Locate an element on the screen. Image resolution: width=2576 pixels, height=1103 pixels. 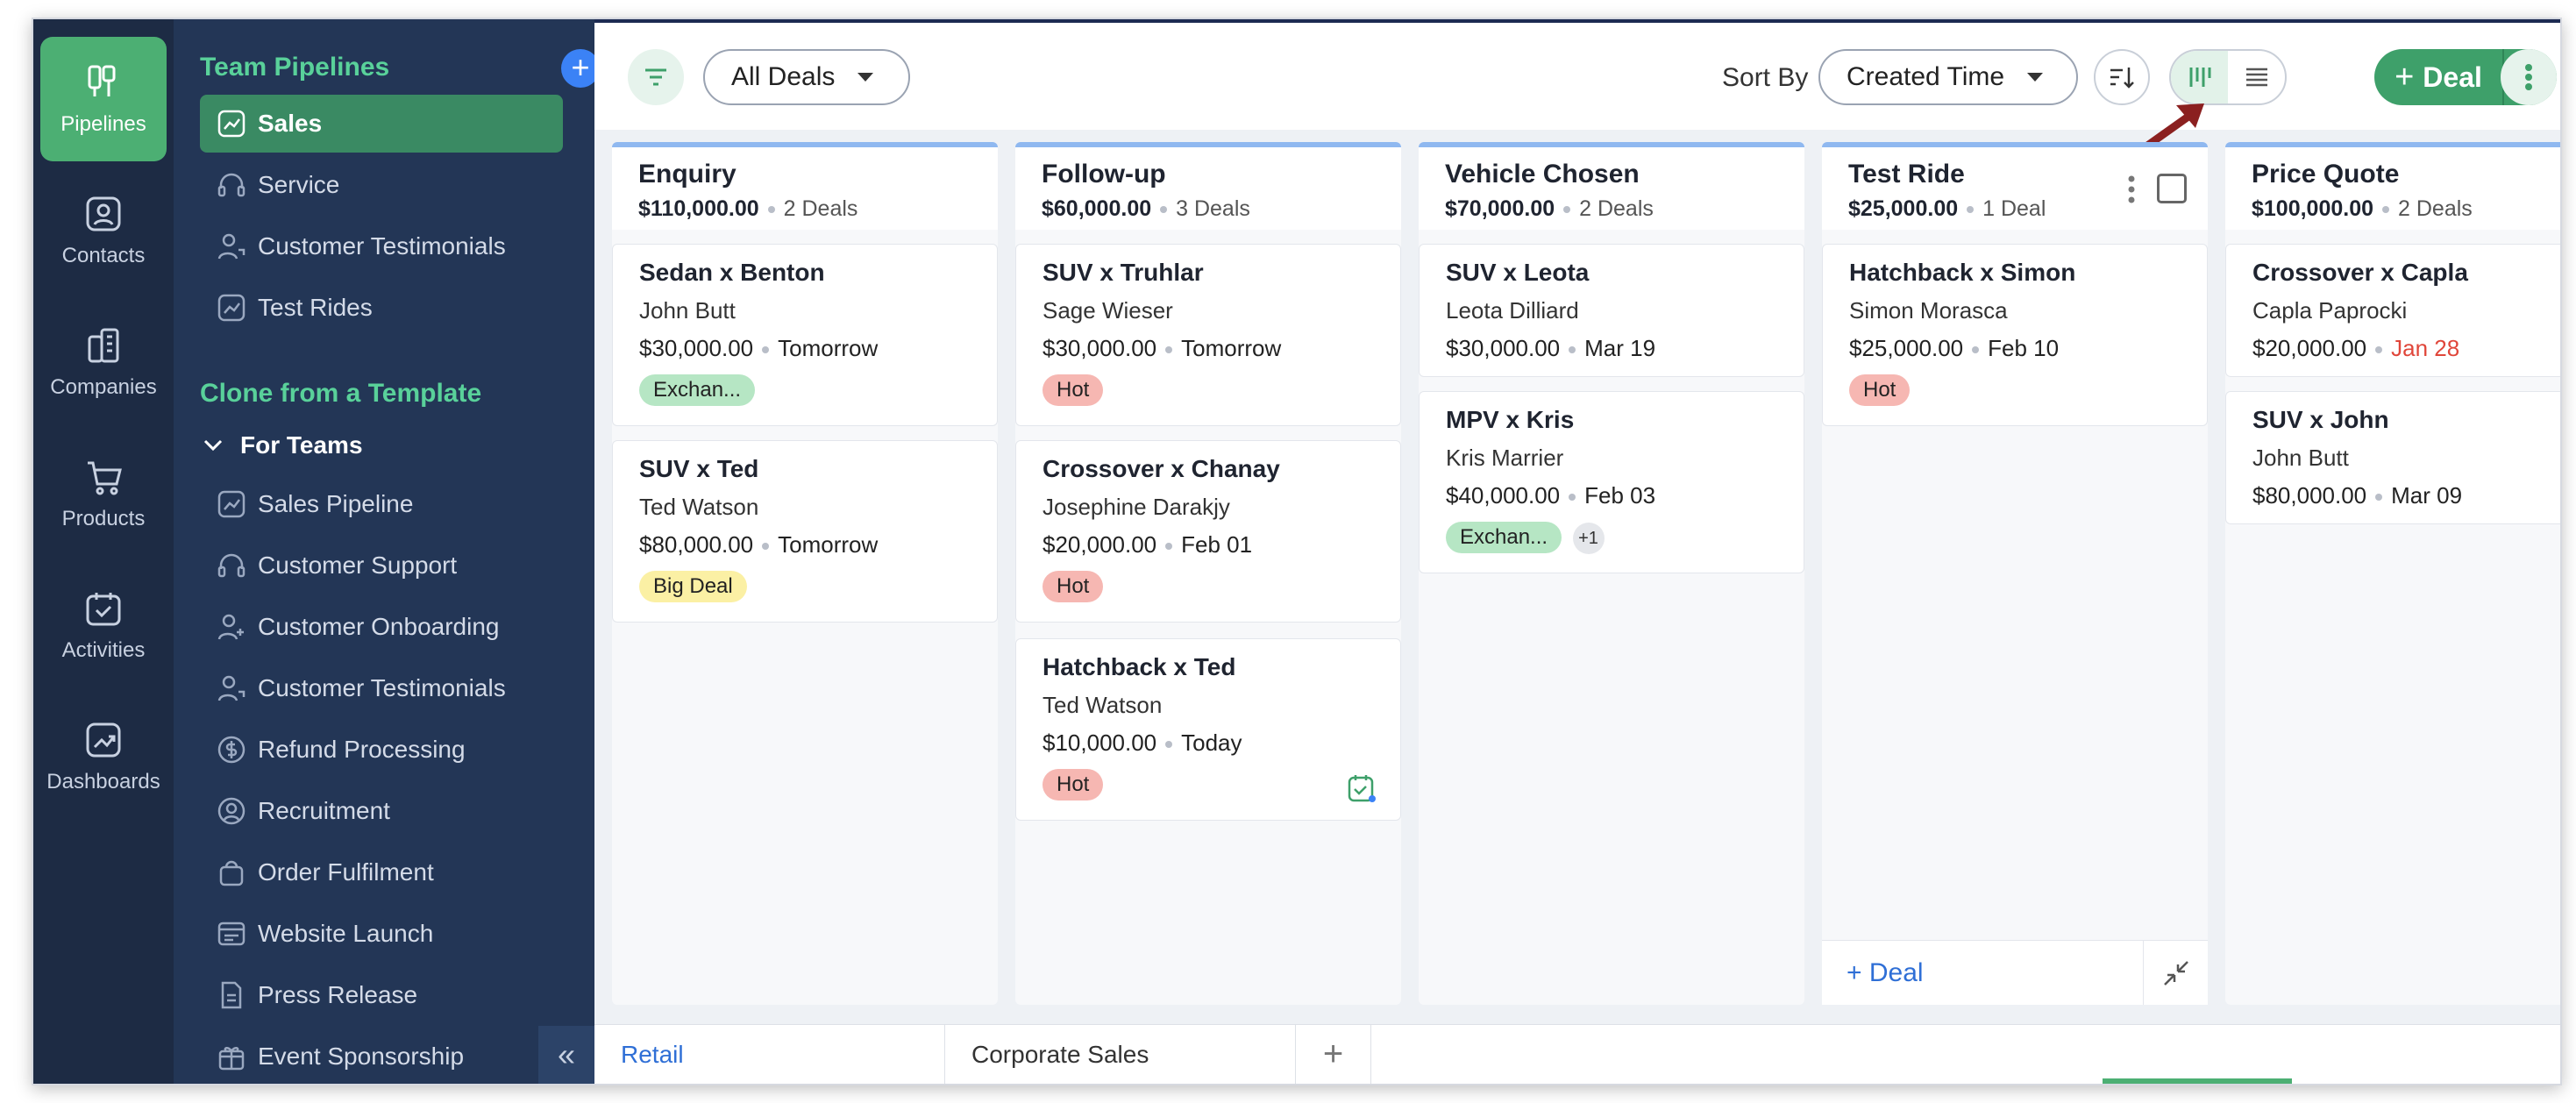
rail-item-activities: Activities is located at coordinates (103, 625).